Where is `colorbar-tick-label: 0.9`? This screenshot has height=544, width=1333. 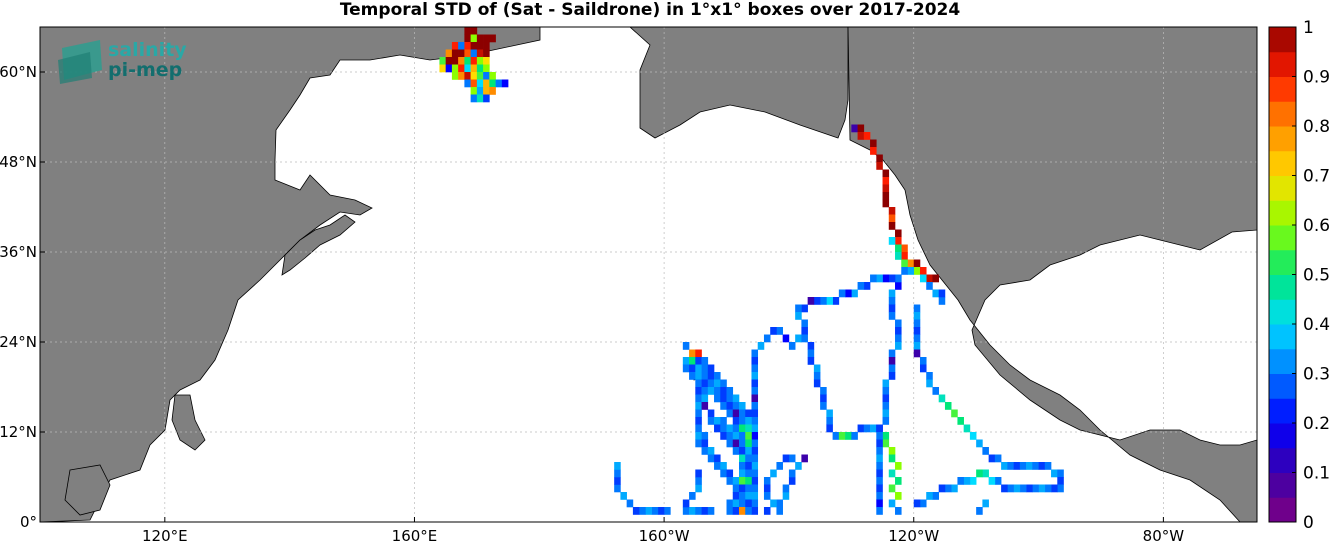 colorbar-tick-label: 0.9 is located at coordinates (1316, 78).